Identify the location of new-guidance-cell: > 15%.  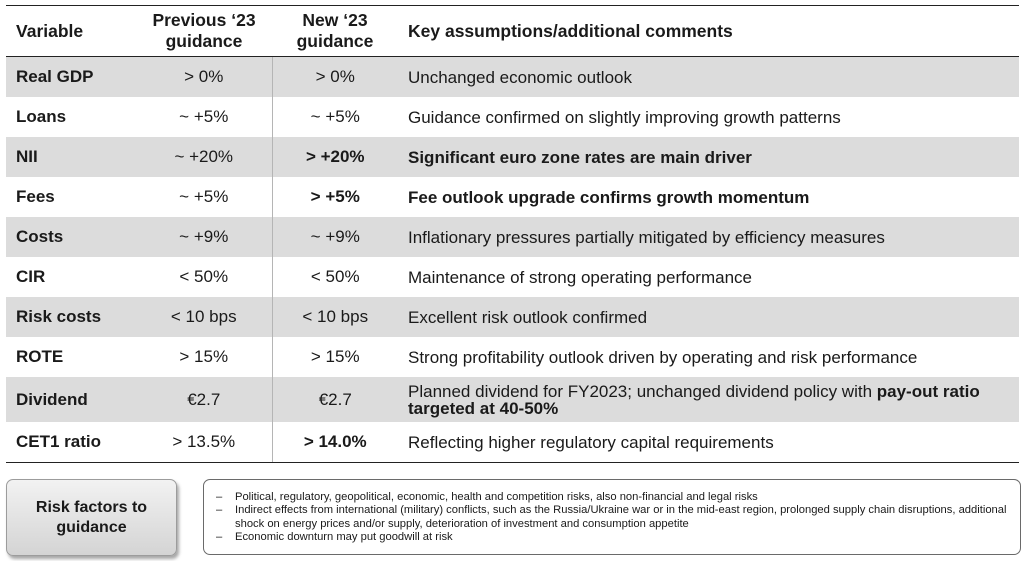
(334, 357).